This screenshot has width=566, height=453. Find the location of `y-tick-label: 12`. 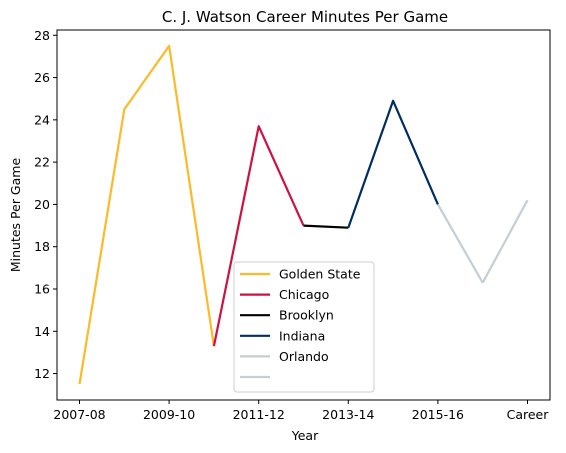

y-tick-label: 12 is located at coordinates (42, 373).